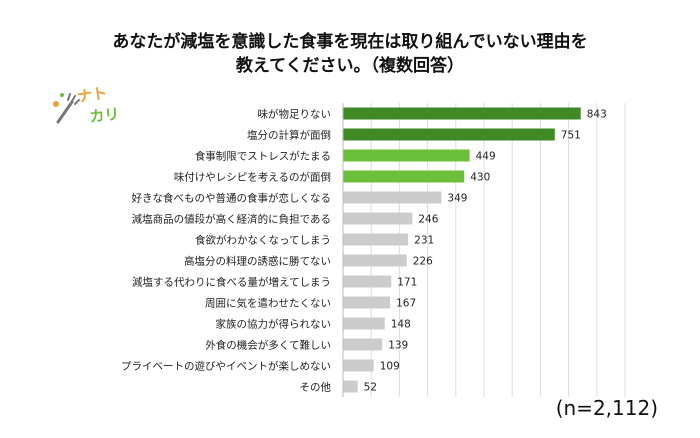  What do you see at coordinates (105, 116) in the screenshot?
I see `svg-text: カリ` at bounding box center [105, 116].